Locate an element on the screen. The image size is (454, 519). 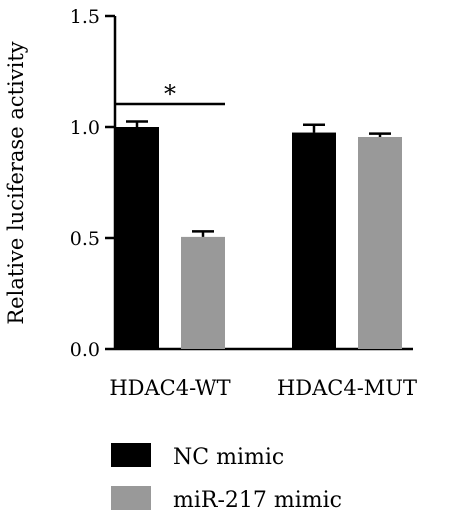
bar-nc-mimic-hdac4-mut is located at coordinates (314, 240).